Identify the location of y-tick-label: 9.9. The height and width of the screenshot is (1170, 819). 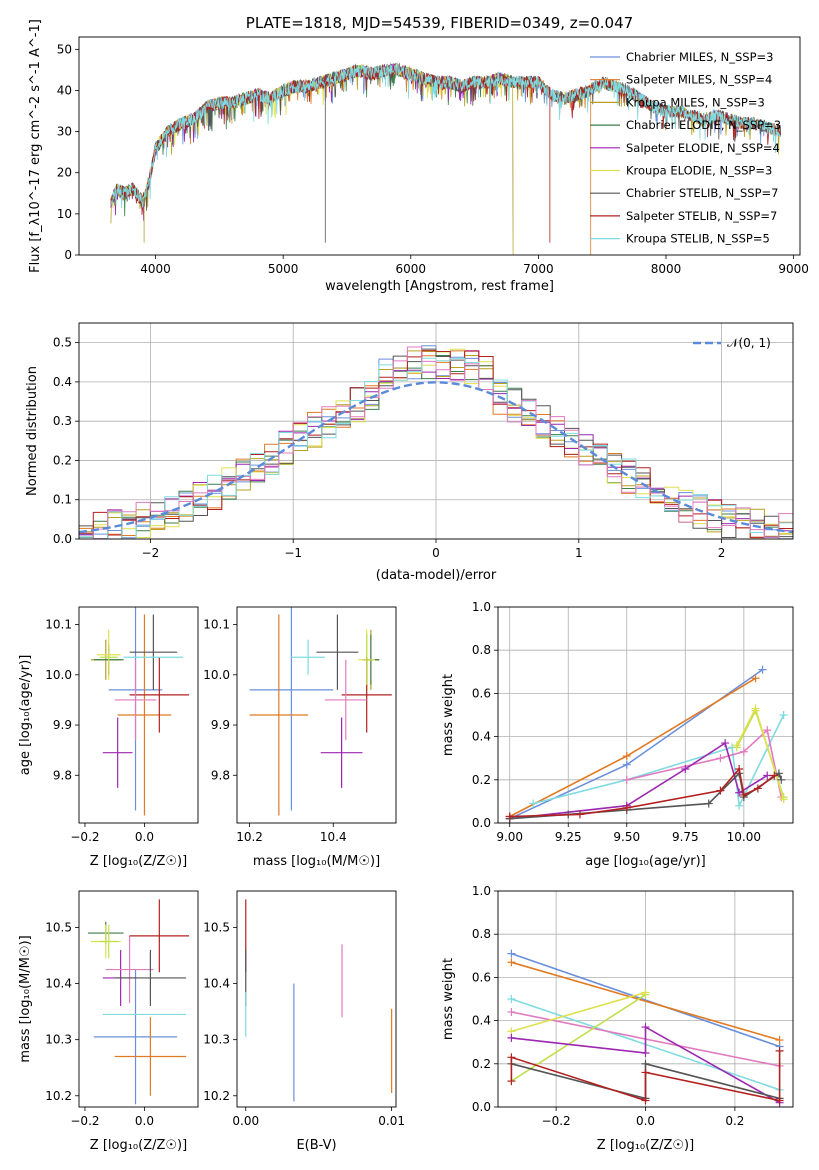
(220, 725).